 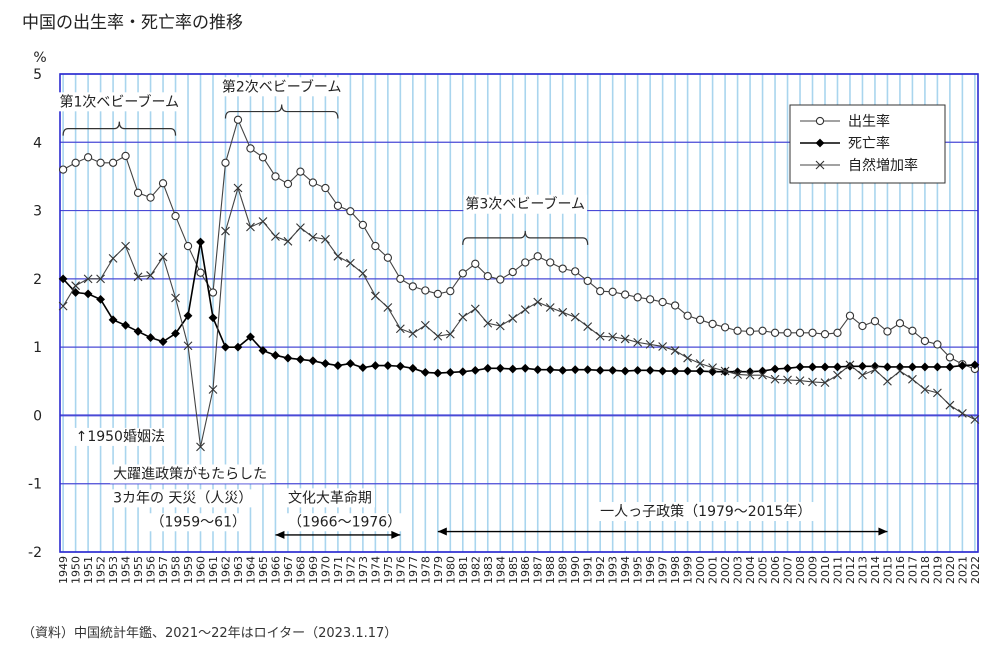 What do you see at coordinates (182, 498) in the screenshot?
I see `annotation-leap2: 3カ年の 天災（人災）` at bounding box center [182, 498].